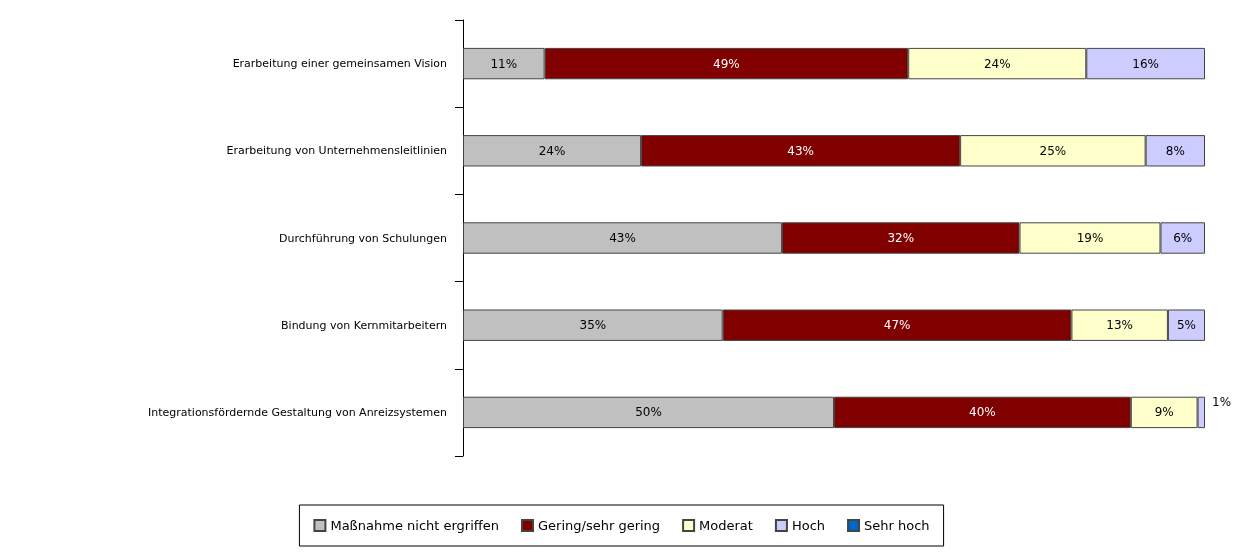 The image size is (1243, 554). Describe the element at coordinates (340, 64) in the screenshot. I see `y-tick-label: Erarbeitung einer gemeinsamen Vision` at that location.